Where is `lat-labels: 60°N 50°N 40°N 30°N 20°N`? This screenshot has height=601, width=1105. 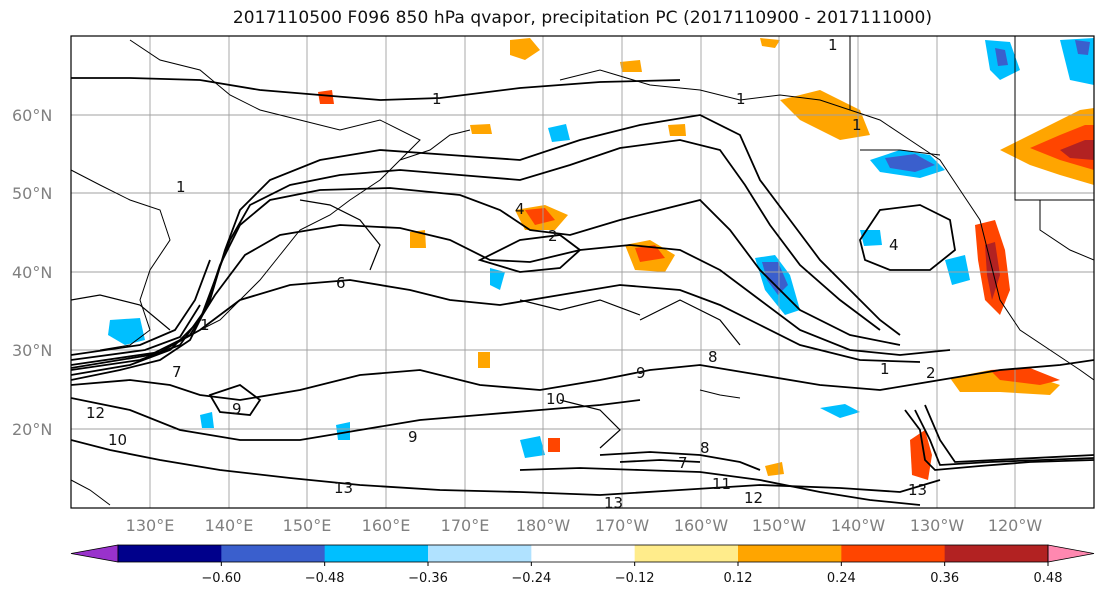
lat-labels: 60°N 50°N 40°N 30°N 20°N is located at coordinates (32, 272).